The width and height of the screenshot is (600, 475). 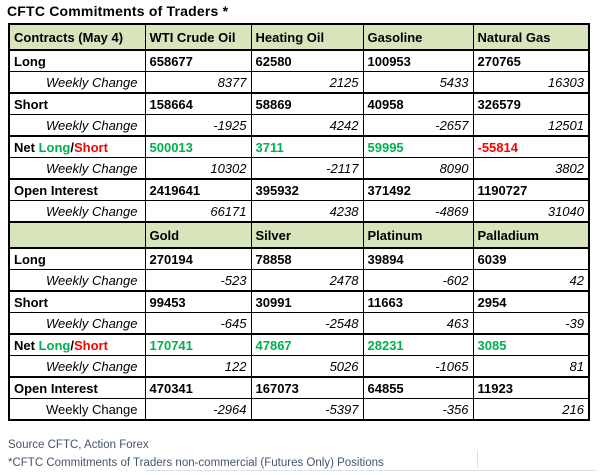 I want to click on value-cell: -2117, so click(x=306, y=168).